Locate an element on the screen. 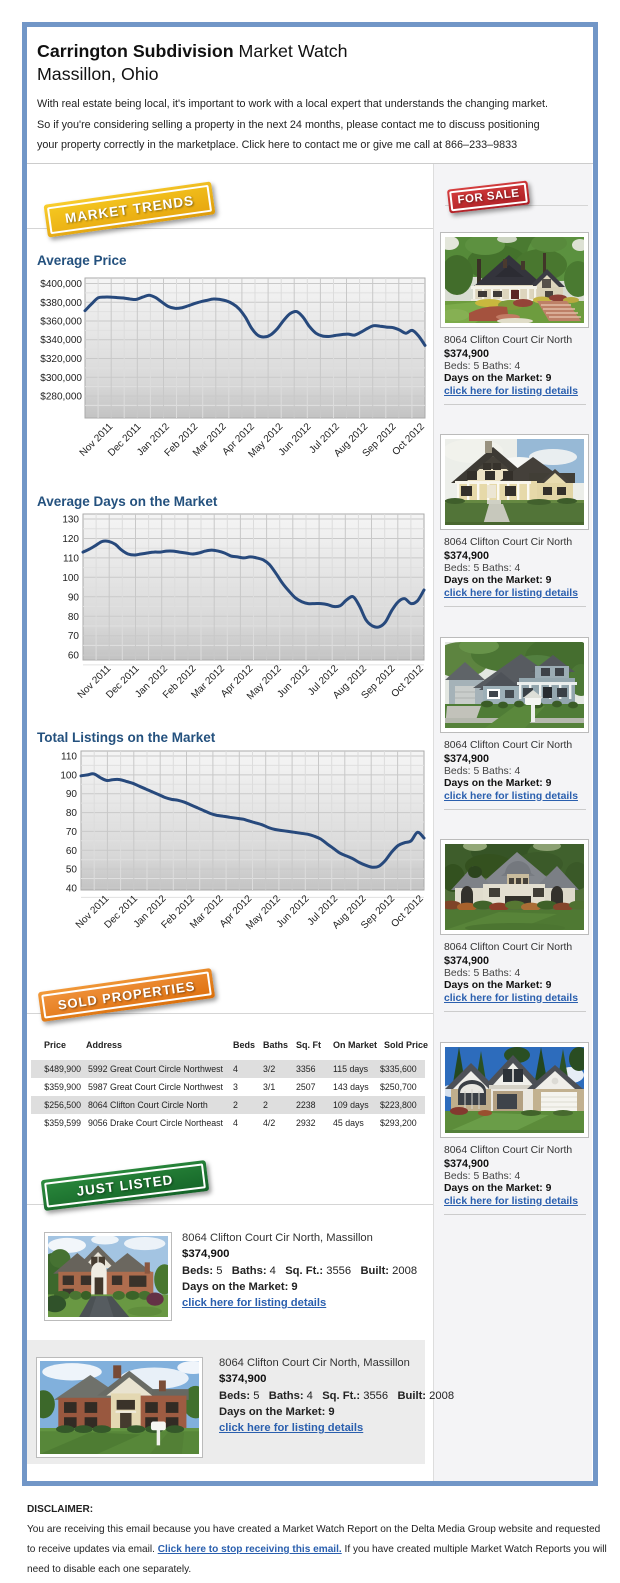 Image resolution: width=620 pixels, height=1583 pixels. svg-text: 130 is located at coordinates (70, 520).